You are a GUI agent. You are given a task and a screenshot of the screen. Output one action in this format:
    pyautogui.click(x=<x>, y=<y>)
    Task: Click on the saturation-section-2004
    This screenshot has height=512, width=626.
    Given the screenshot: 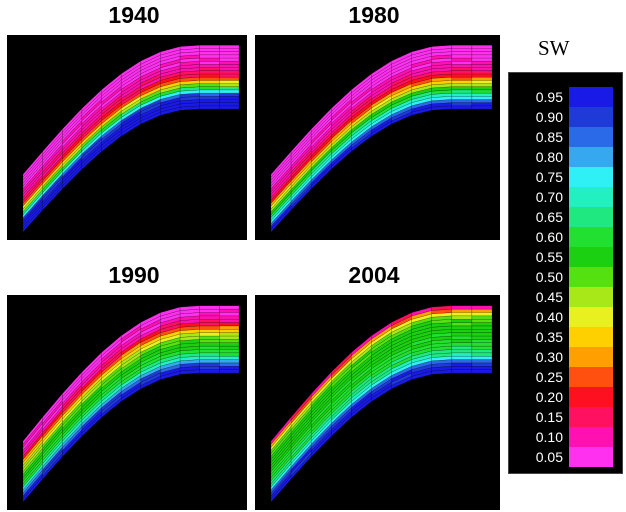 What is the action you would take?
    pyautogui.click(x=381, y=404)
    